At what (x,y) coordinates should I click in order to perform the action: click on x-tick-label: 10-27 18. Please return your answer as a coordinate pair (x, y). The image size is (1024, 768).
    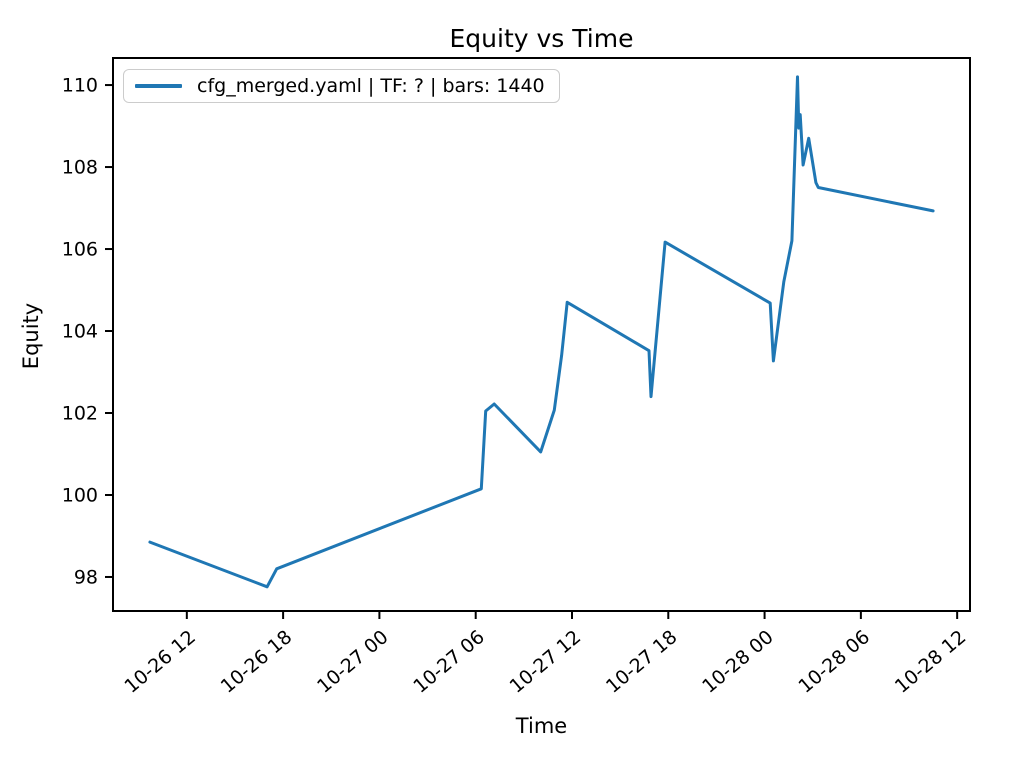
    Looking at the image, I should click on (642, 662).